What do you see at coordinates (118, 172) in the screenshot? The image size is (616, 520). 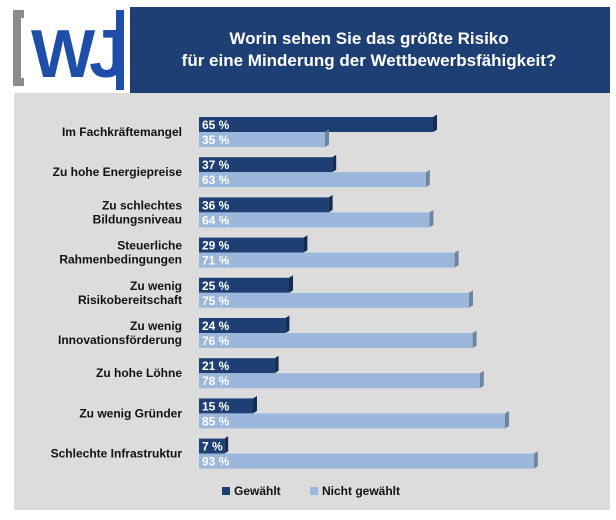 I see `category-label-1: Zu hohe Energiepreise` at bounding box center [118, 172].